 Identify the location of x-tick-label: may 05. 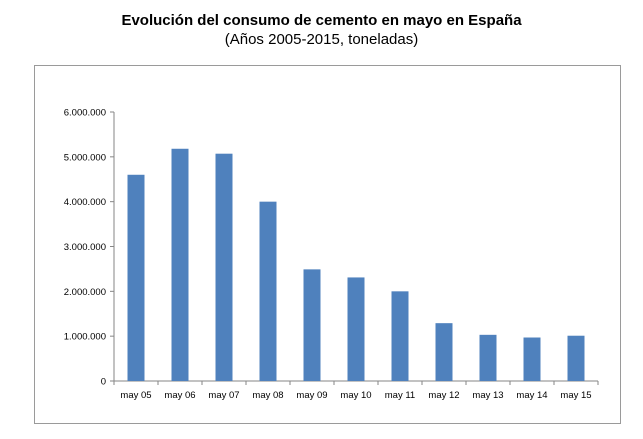
(135, 395).